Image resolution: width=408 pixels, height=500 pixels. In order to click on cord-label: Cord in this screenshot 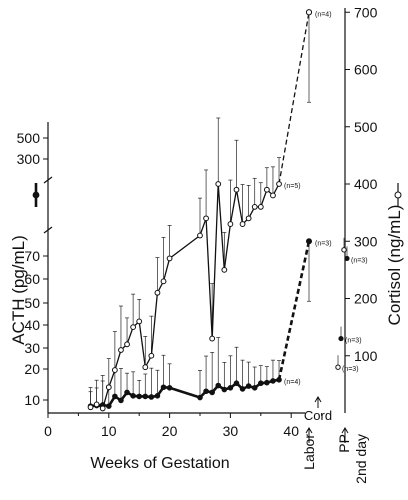, I will do `click(318, 415)`.